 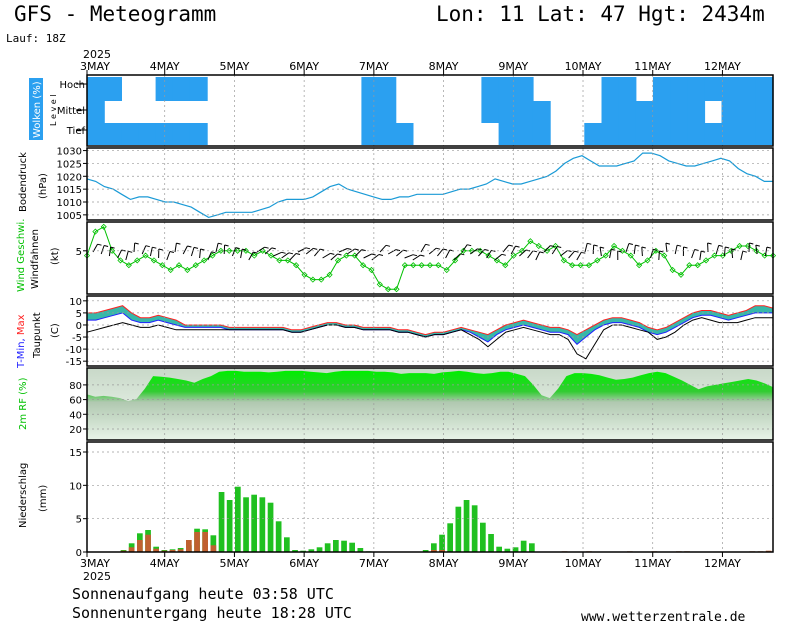 I want to click on pressure-line, so click(x=429, y=185).